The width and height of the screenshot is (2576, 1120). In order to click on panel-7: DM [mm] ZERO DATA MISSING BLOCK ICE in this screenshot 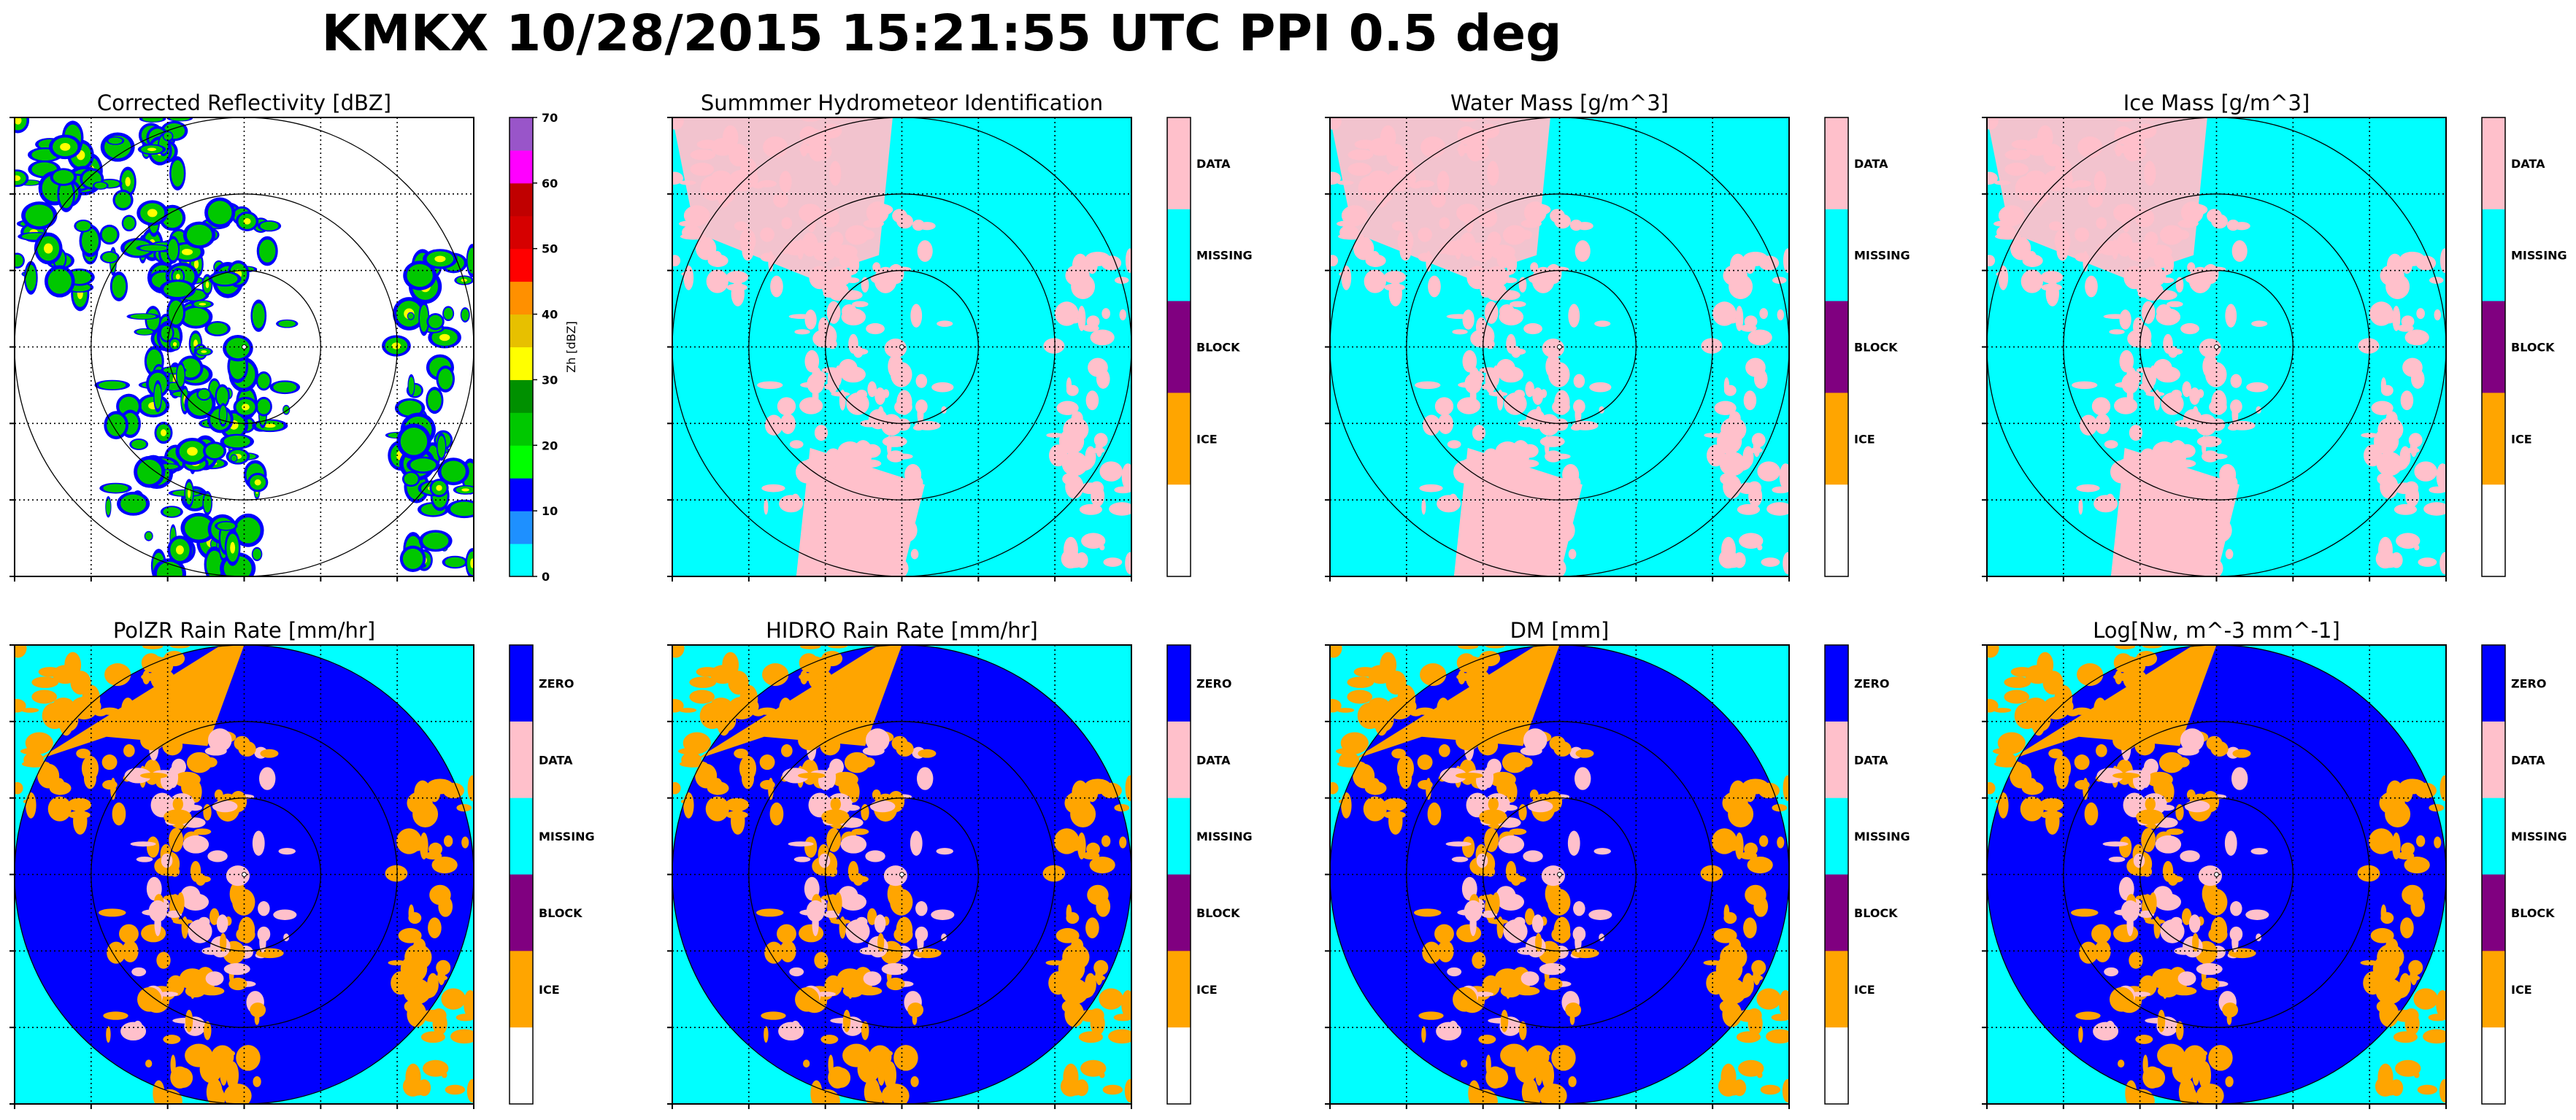, I will do `click(1617, 863)`.